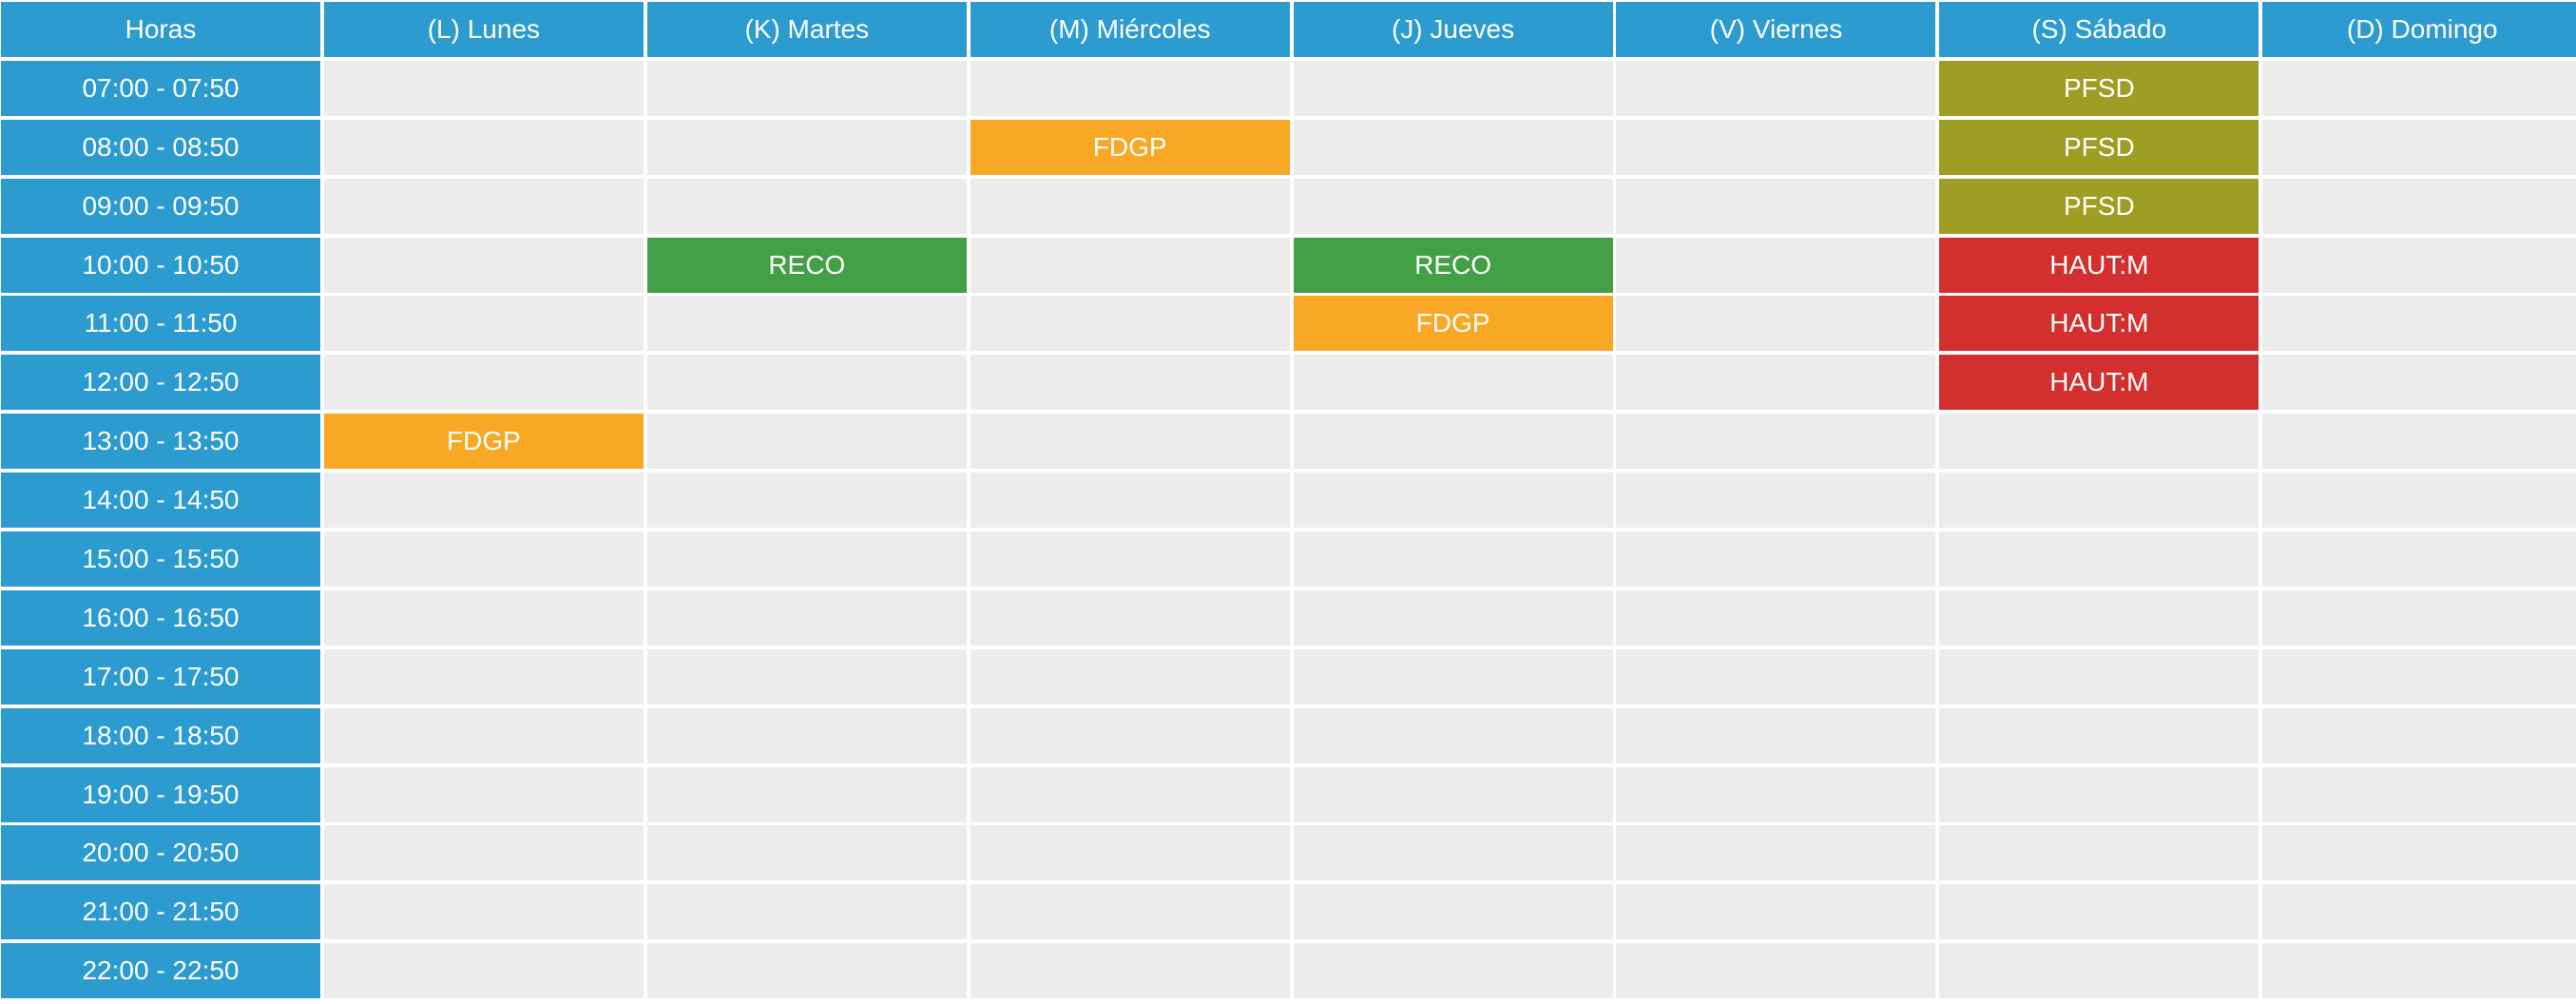  I want to click on header-viernes: (V) Viernes, so click(1776, 29).